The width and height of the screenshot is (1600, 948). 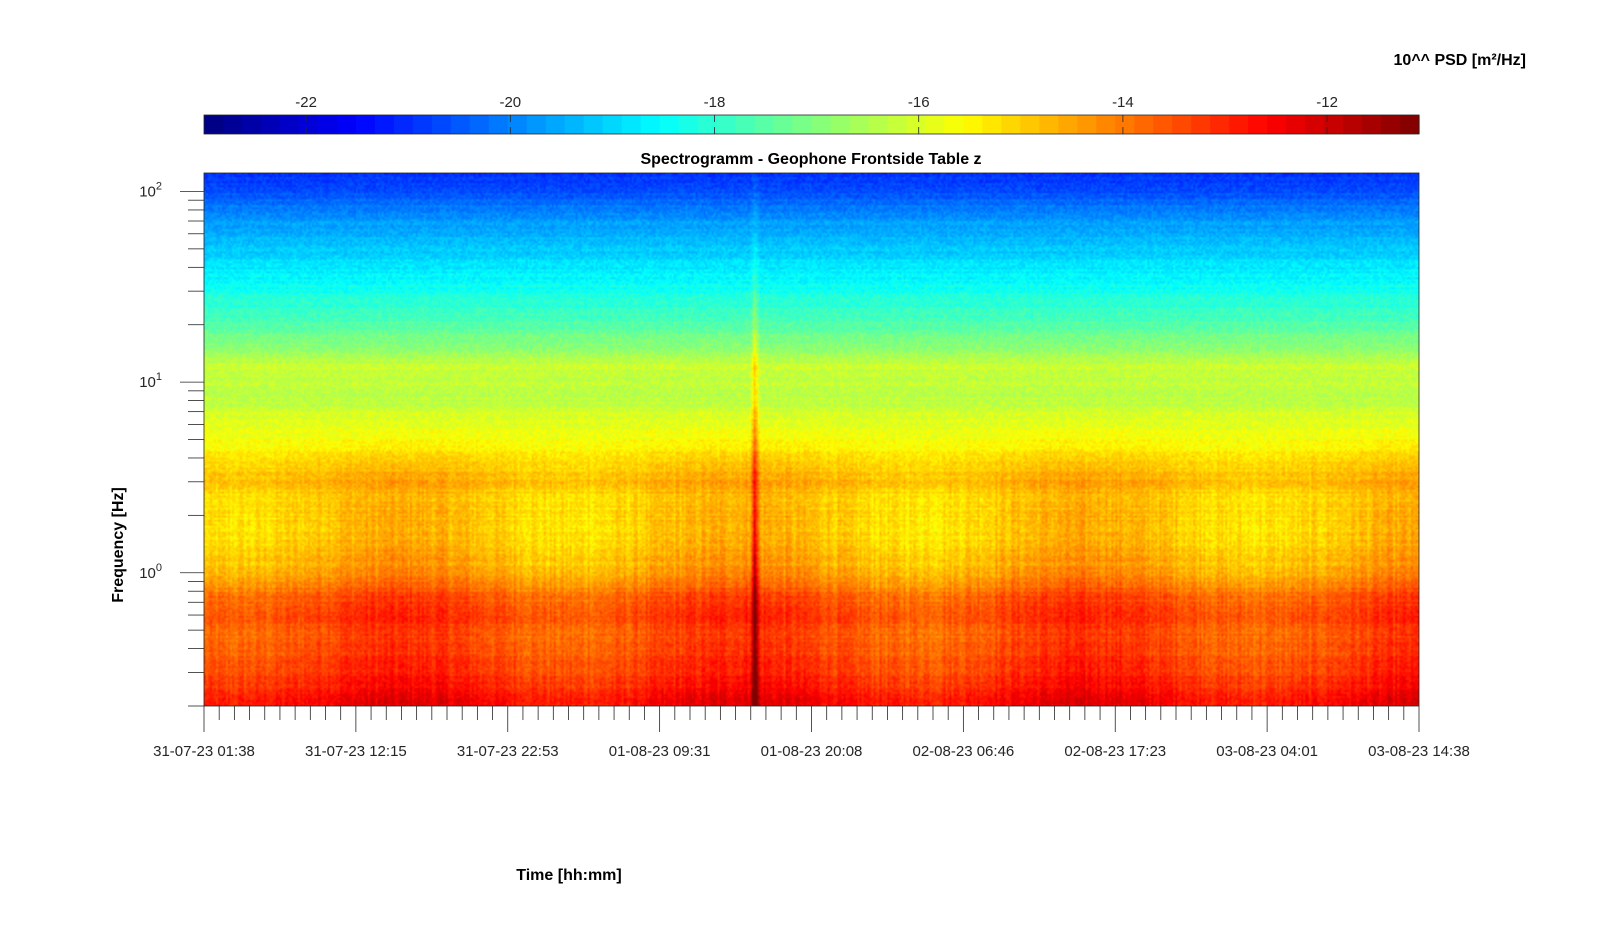 I want to click on x-axis-label: Time [hh:mm], so click(x=568, y=875).